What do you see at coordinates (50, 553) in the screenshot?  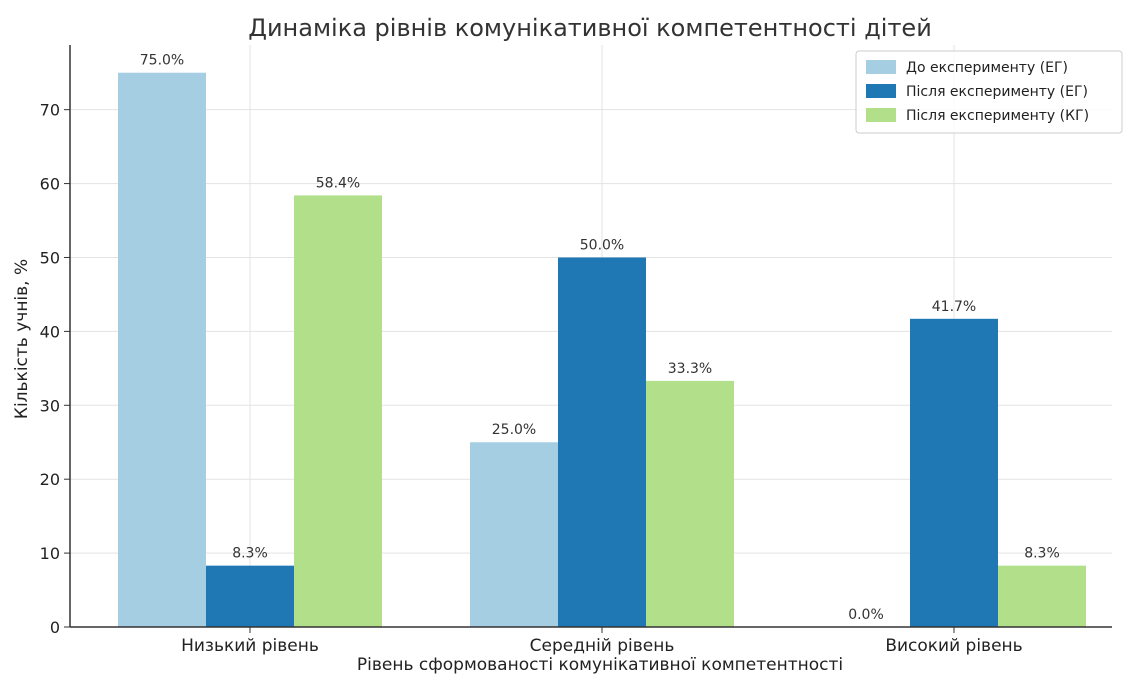 I see `y-tick-label: 10` at bounding box center [50, 553].